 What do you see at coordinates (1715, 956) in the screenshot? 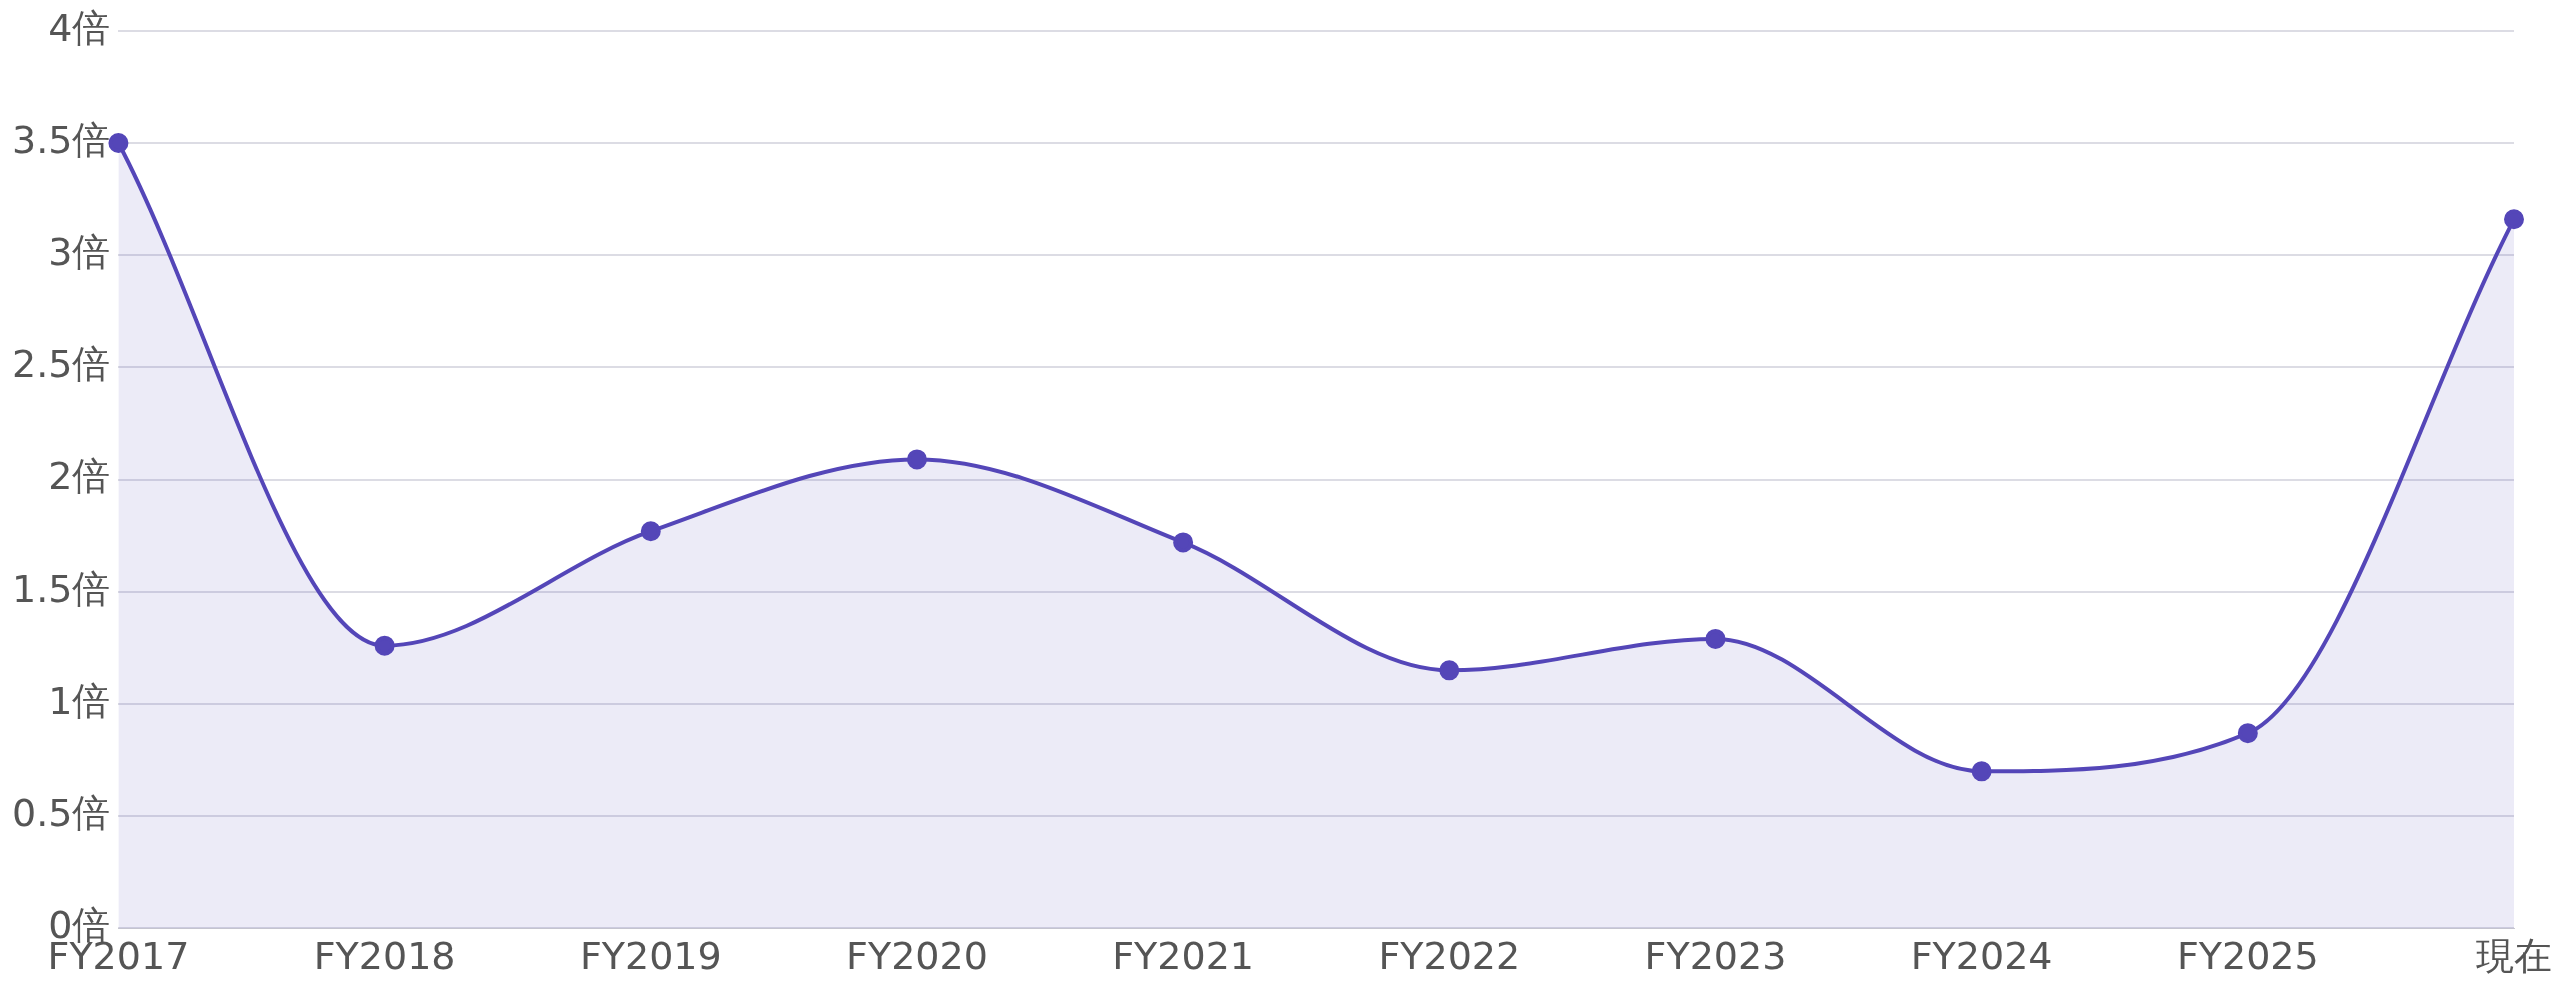
I see `x-tick-label: FY2023` at bounding box center [1715, 956].